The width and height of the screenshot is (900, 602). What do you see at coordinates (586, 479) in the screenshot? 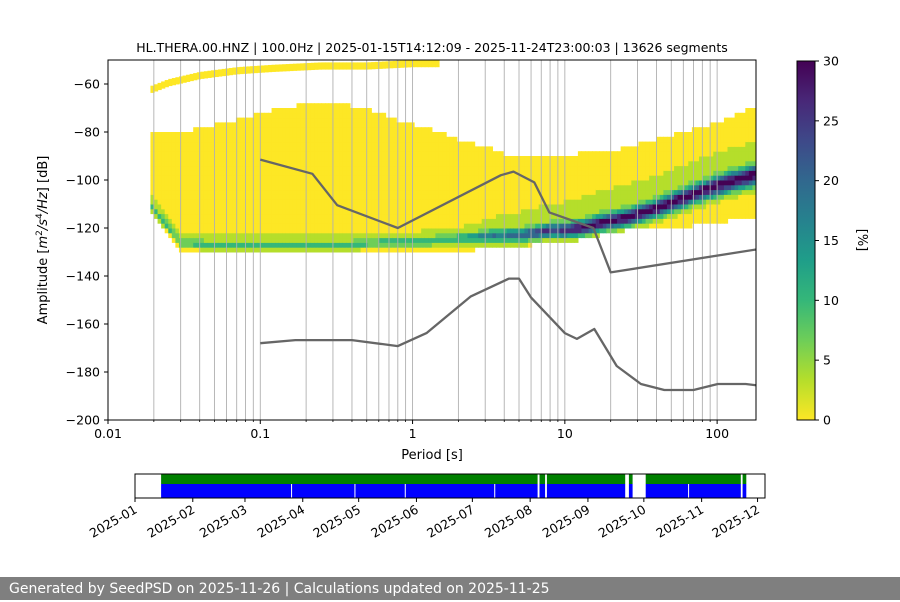
I see `psd-coverage-bar` at bounding box center [586, 479].